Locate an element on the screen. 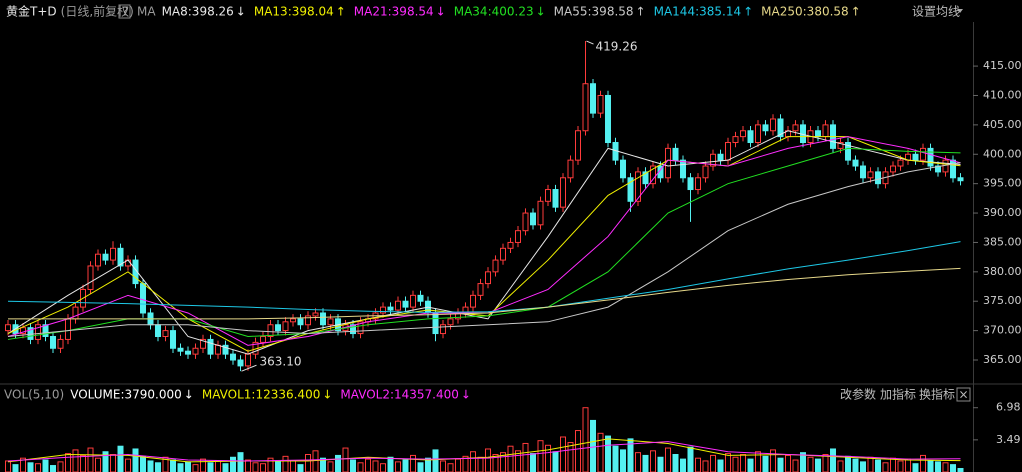 This screenshot has width=1022, height=472. close-box is located at coordinates (963, 394).